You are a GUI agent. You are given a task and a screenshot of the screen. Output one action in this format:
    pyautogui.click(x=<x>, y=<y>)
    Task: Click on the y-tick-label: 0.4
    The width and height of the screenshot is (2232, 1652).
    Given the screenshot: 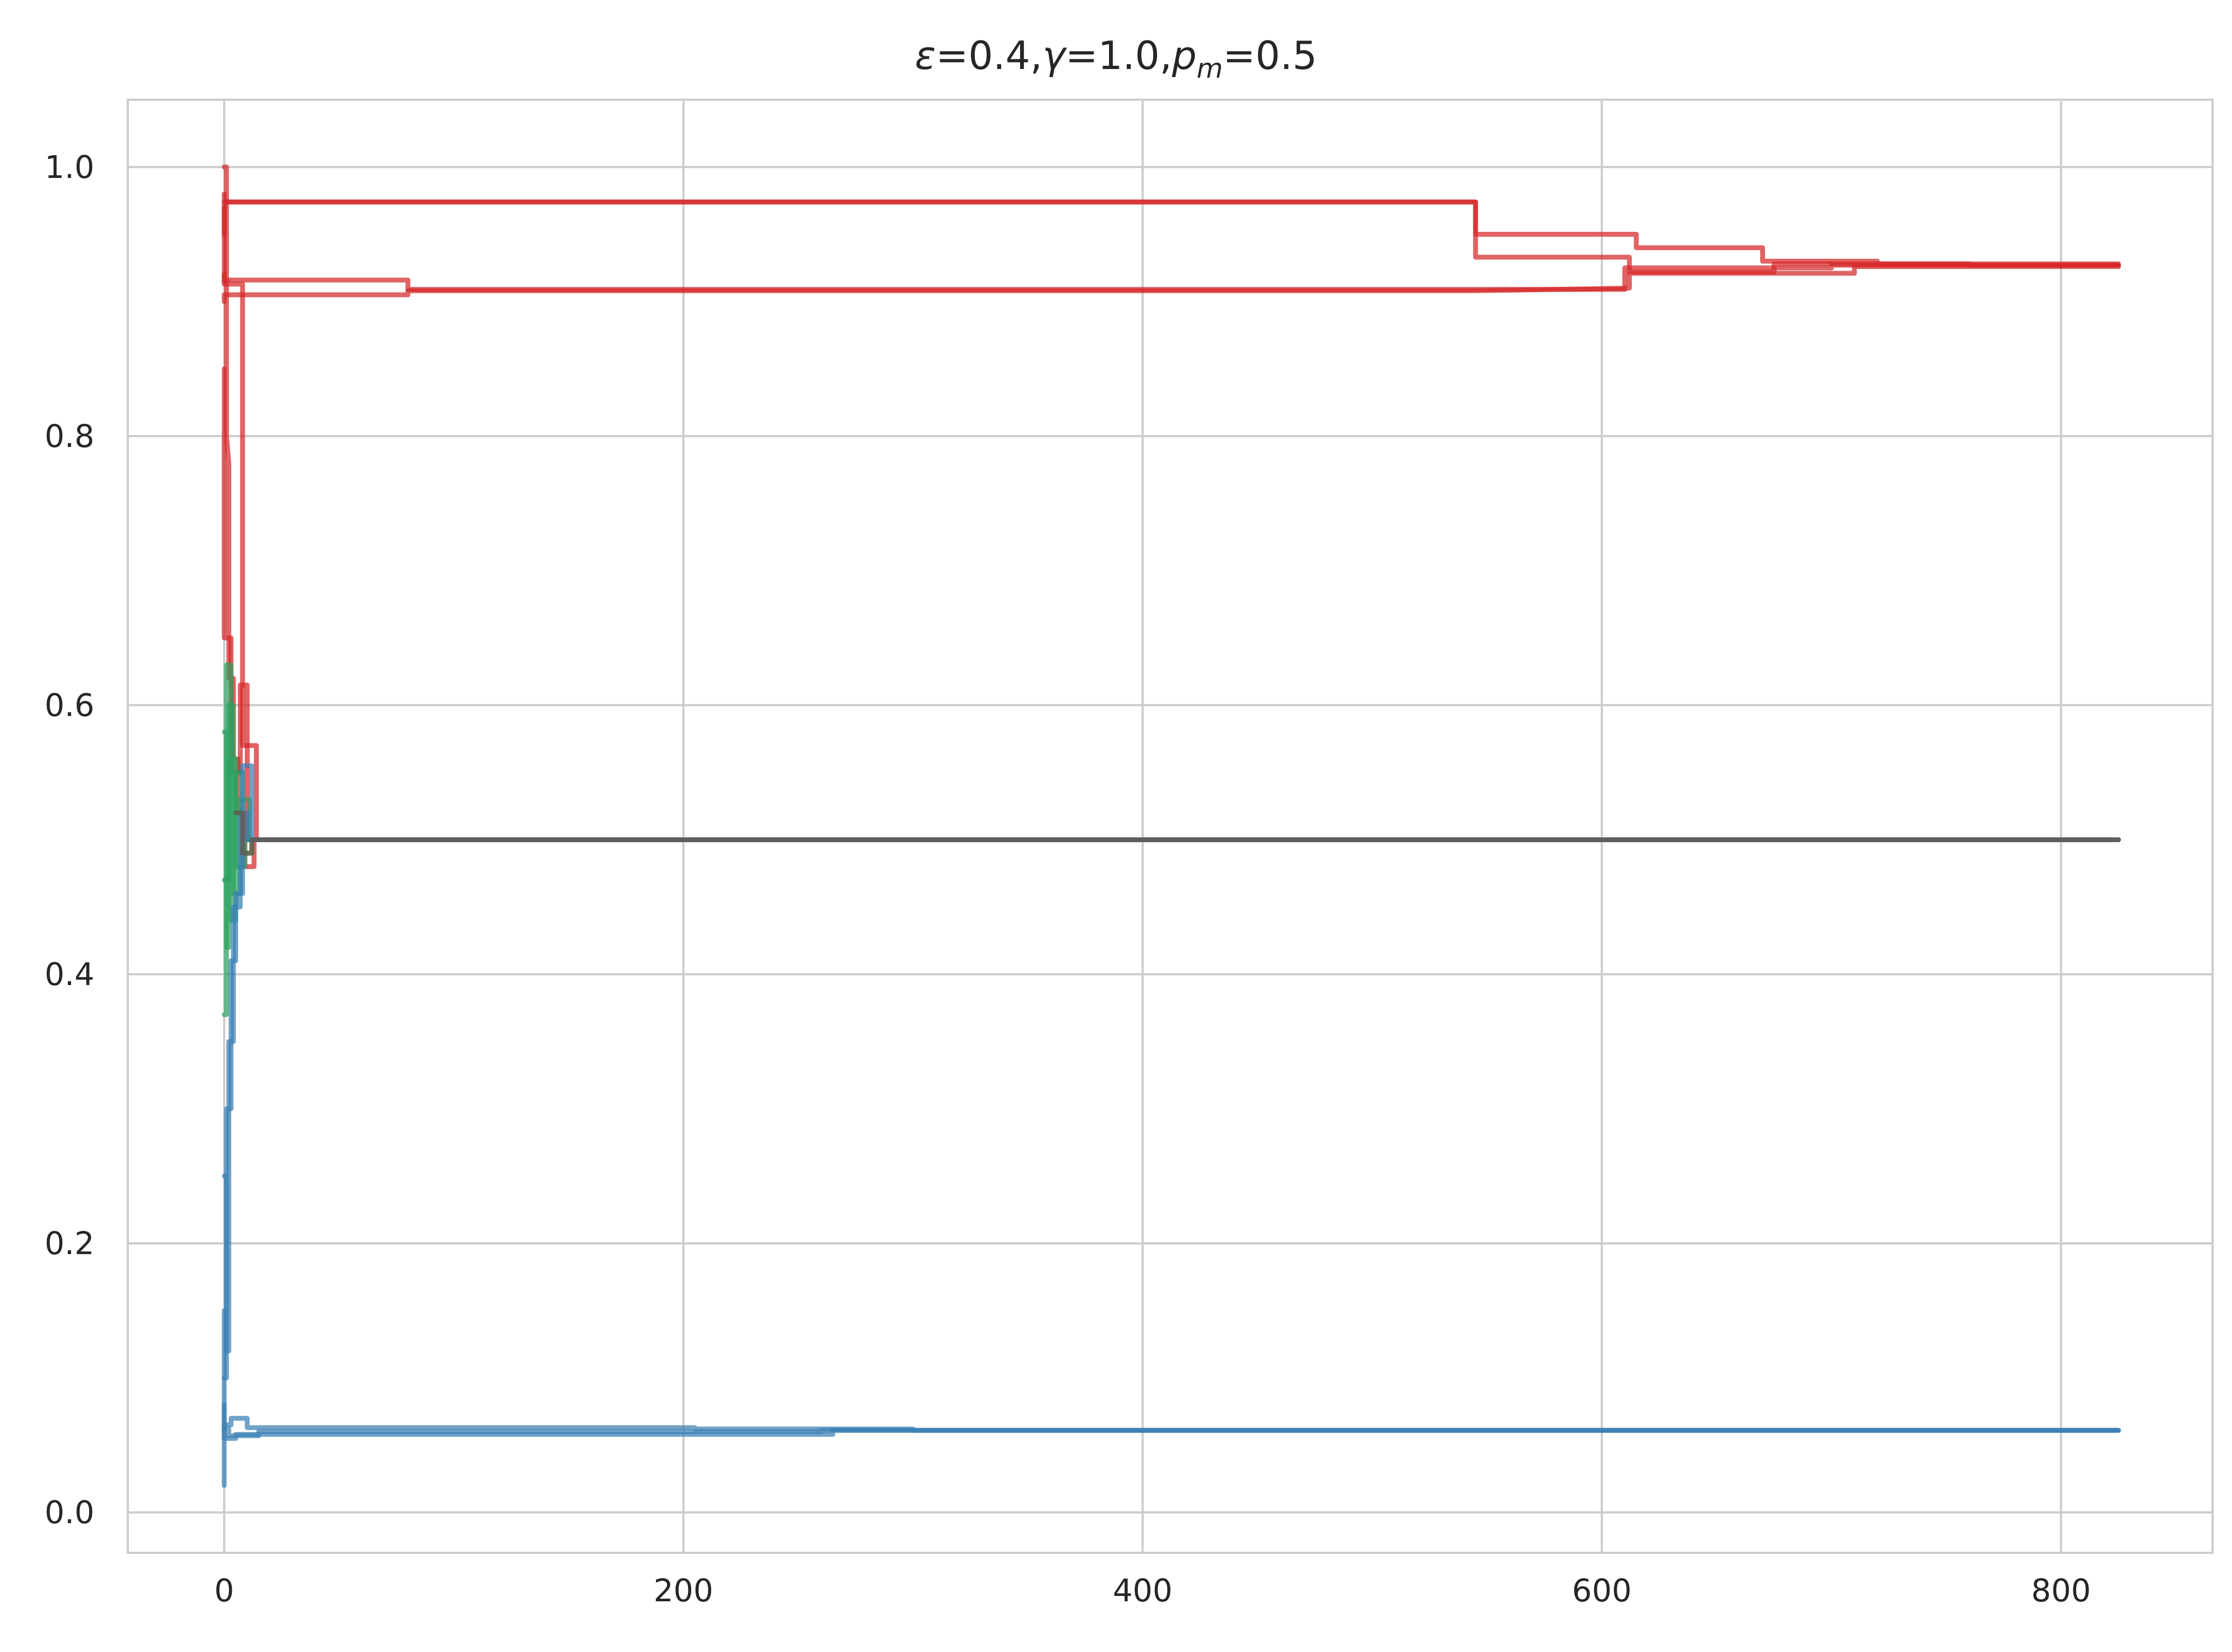 What is the action you would take?
    pyautogui.click(x=69, y=974)
    